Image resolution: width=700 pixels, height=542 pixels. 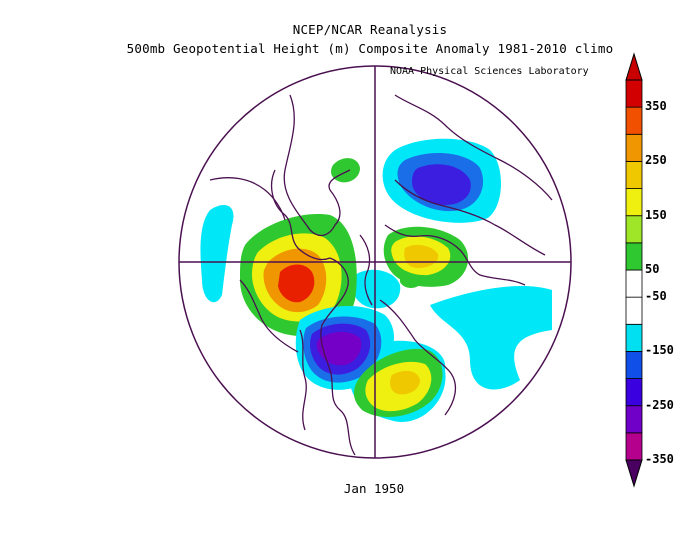 I want to click on colorbar-over-arrow, so click(x=634, y=66).